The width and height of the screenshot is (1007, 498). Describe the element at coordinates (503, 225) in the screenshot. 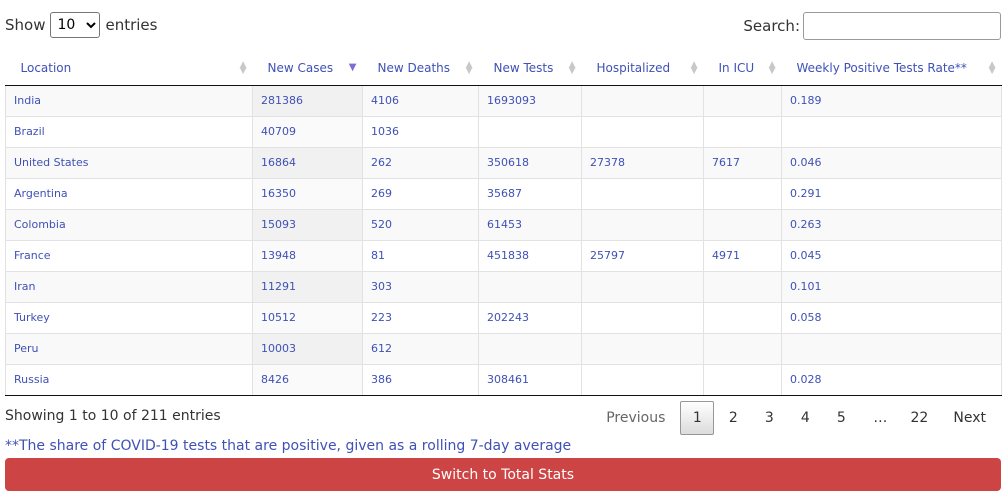

I see `table-row: Colombia 15093 520 61453 0.263` at that location.